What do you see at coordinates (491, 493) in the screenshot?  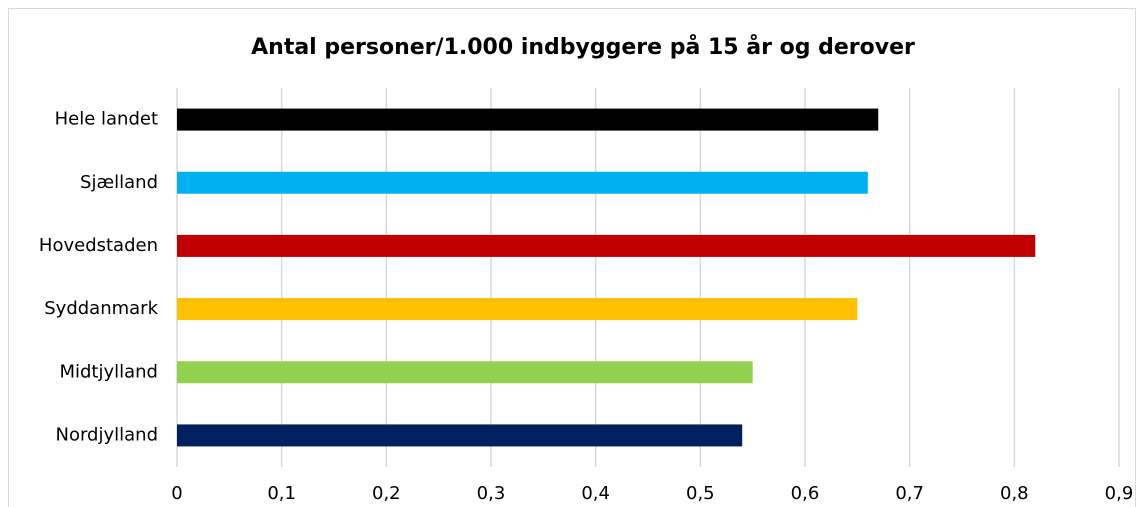 I see `x-tick-label: 0,3` at bounding box center [491, 493].